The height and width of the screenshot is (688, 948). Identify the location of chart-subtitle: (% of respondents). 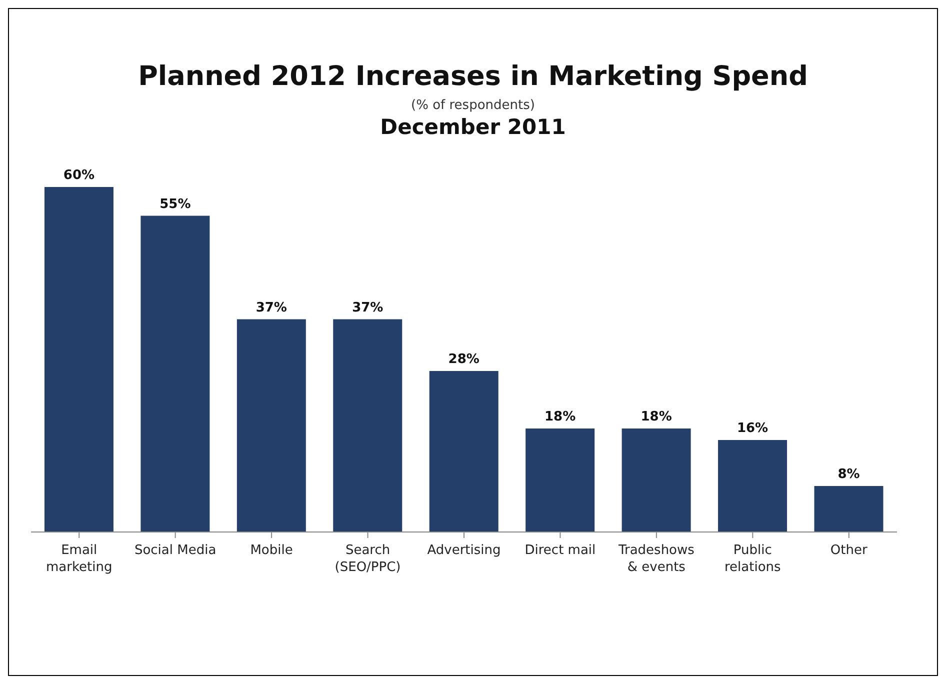
(473, 105).